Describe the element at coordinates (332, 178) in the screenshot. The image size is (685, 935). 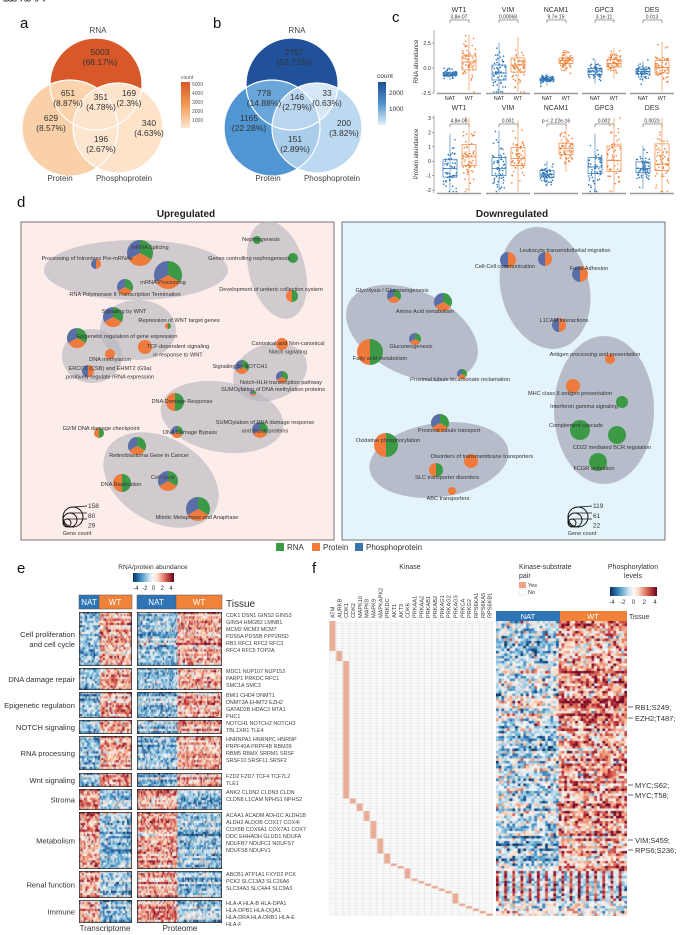
I see `venn-set-label: Phosphoprotein` at that location.